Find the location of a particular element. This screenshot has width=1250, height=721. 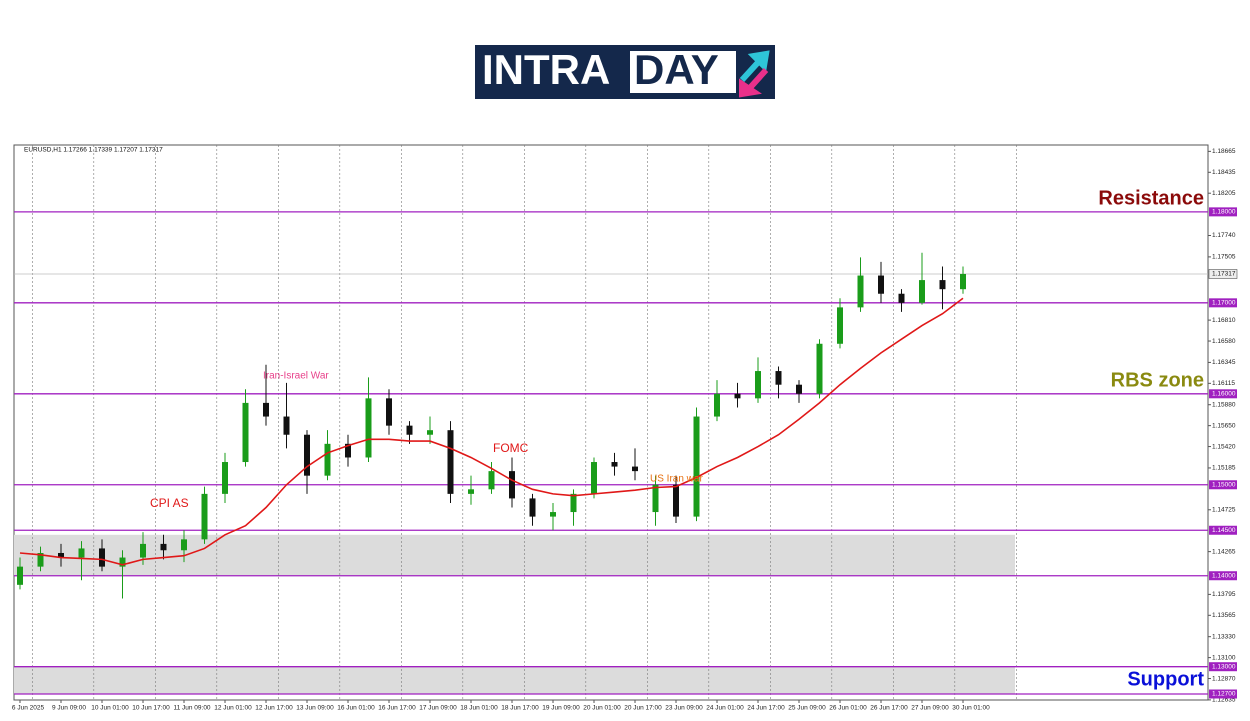

x-tick-label: 13 Jun 09:00 is located at coordinates (315, 708).